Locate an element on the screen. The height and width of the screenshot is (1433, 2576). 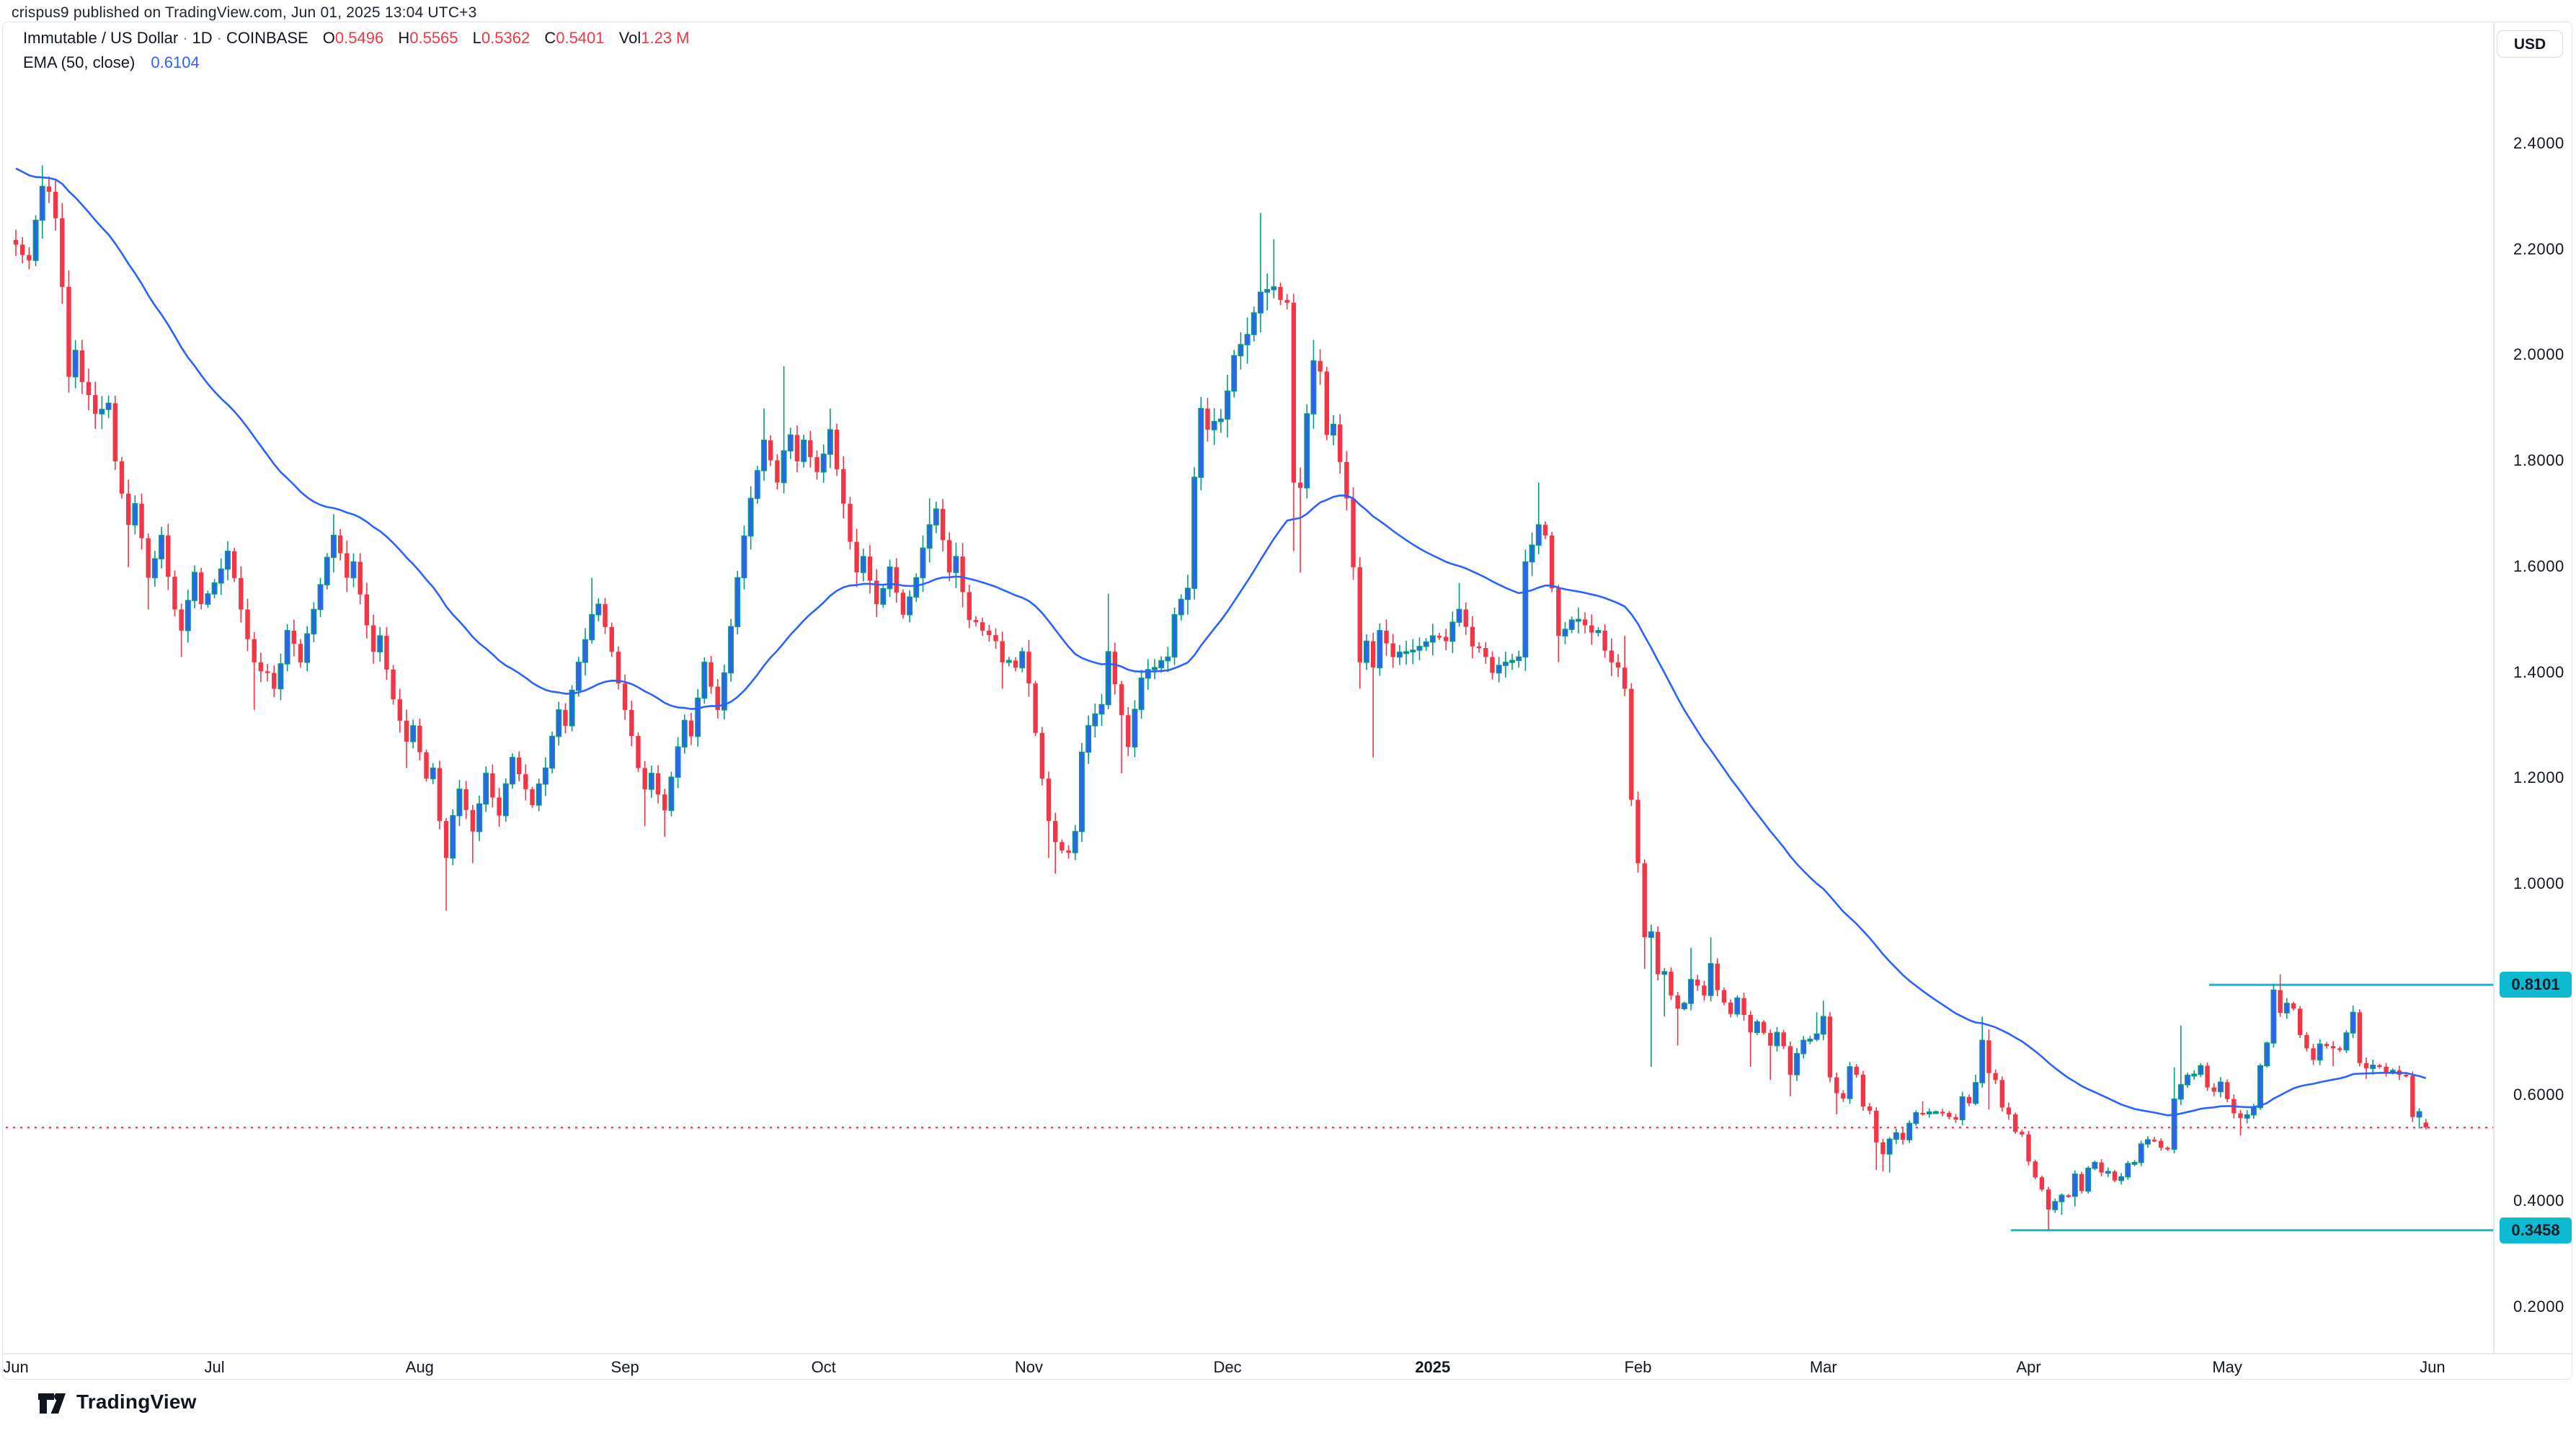
currency-button: USD is located at coordinates (2530, 44).